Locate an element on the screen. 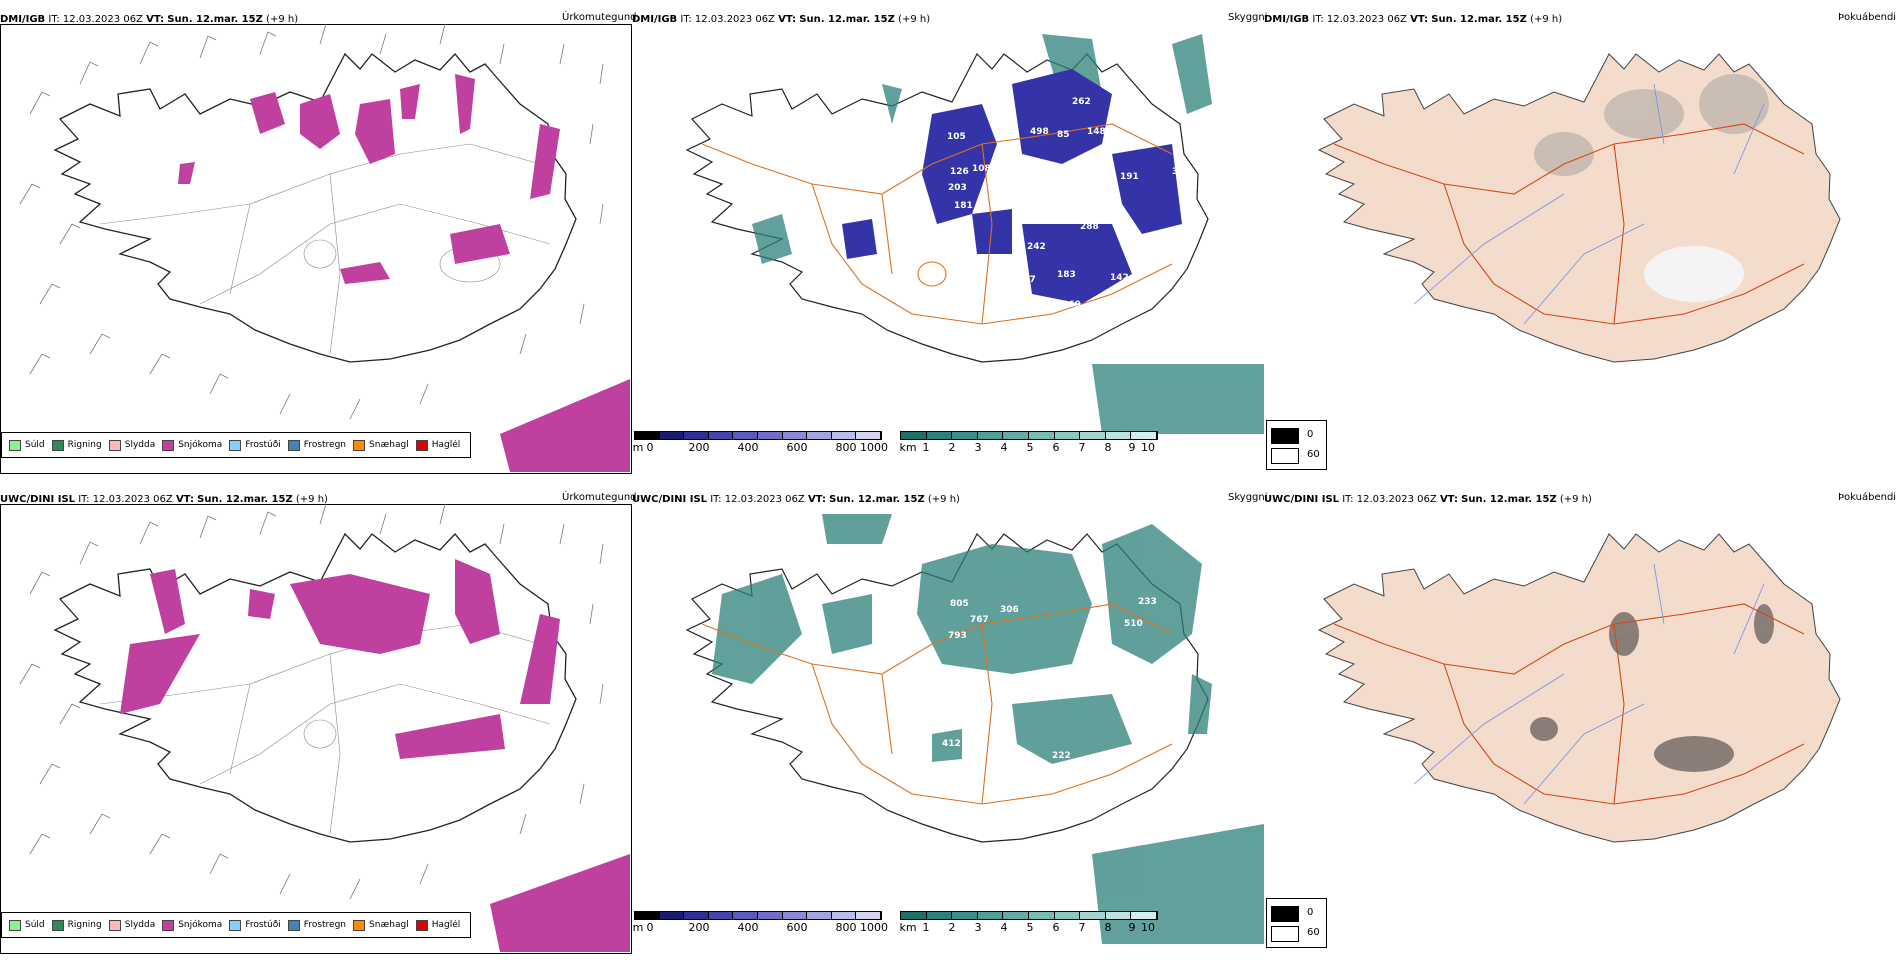 The image size is (1900, 960). cloud-label: 214 is located at coordinates (1069, 199).